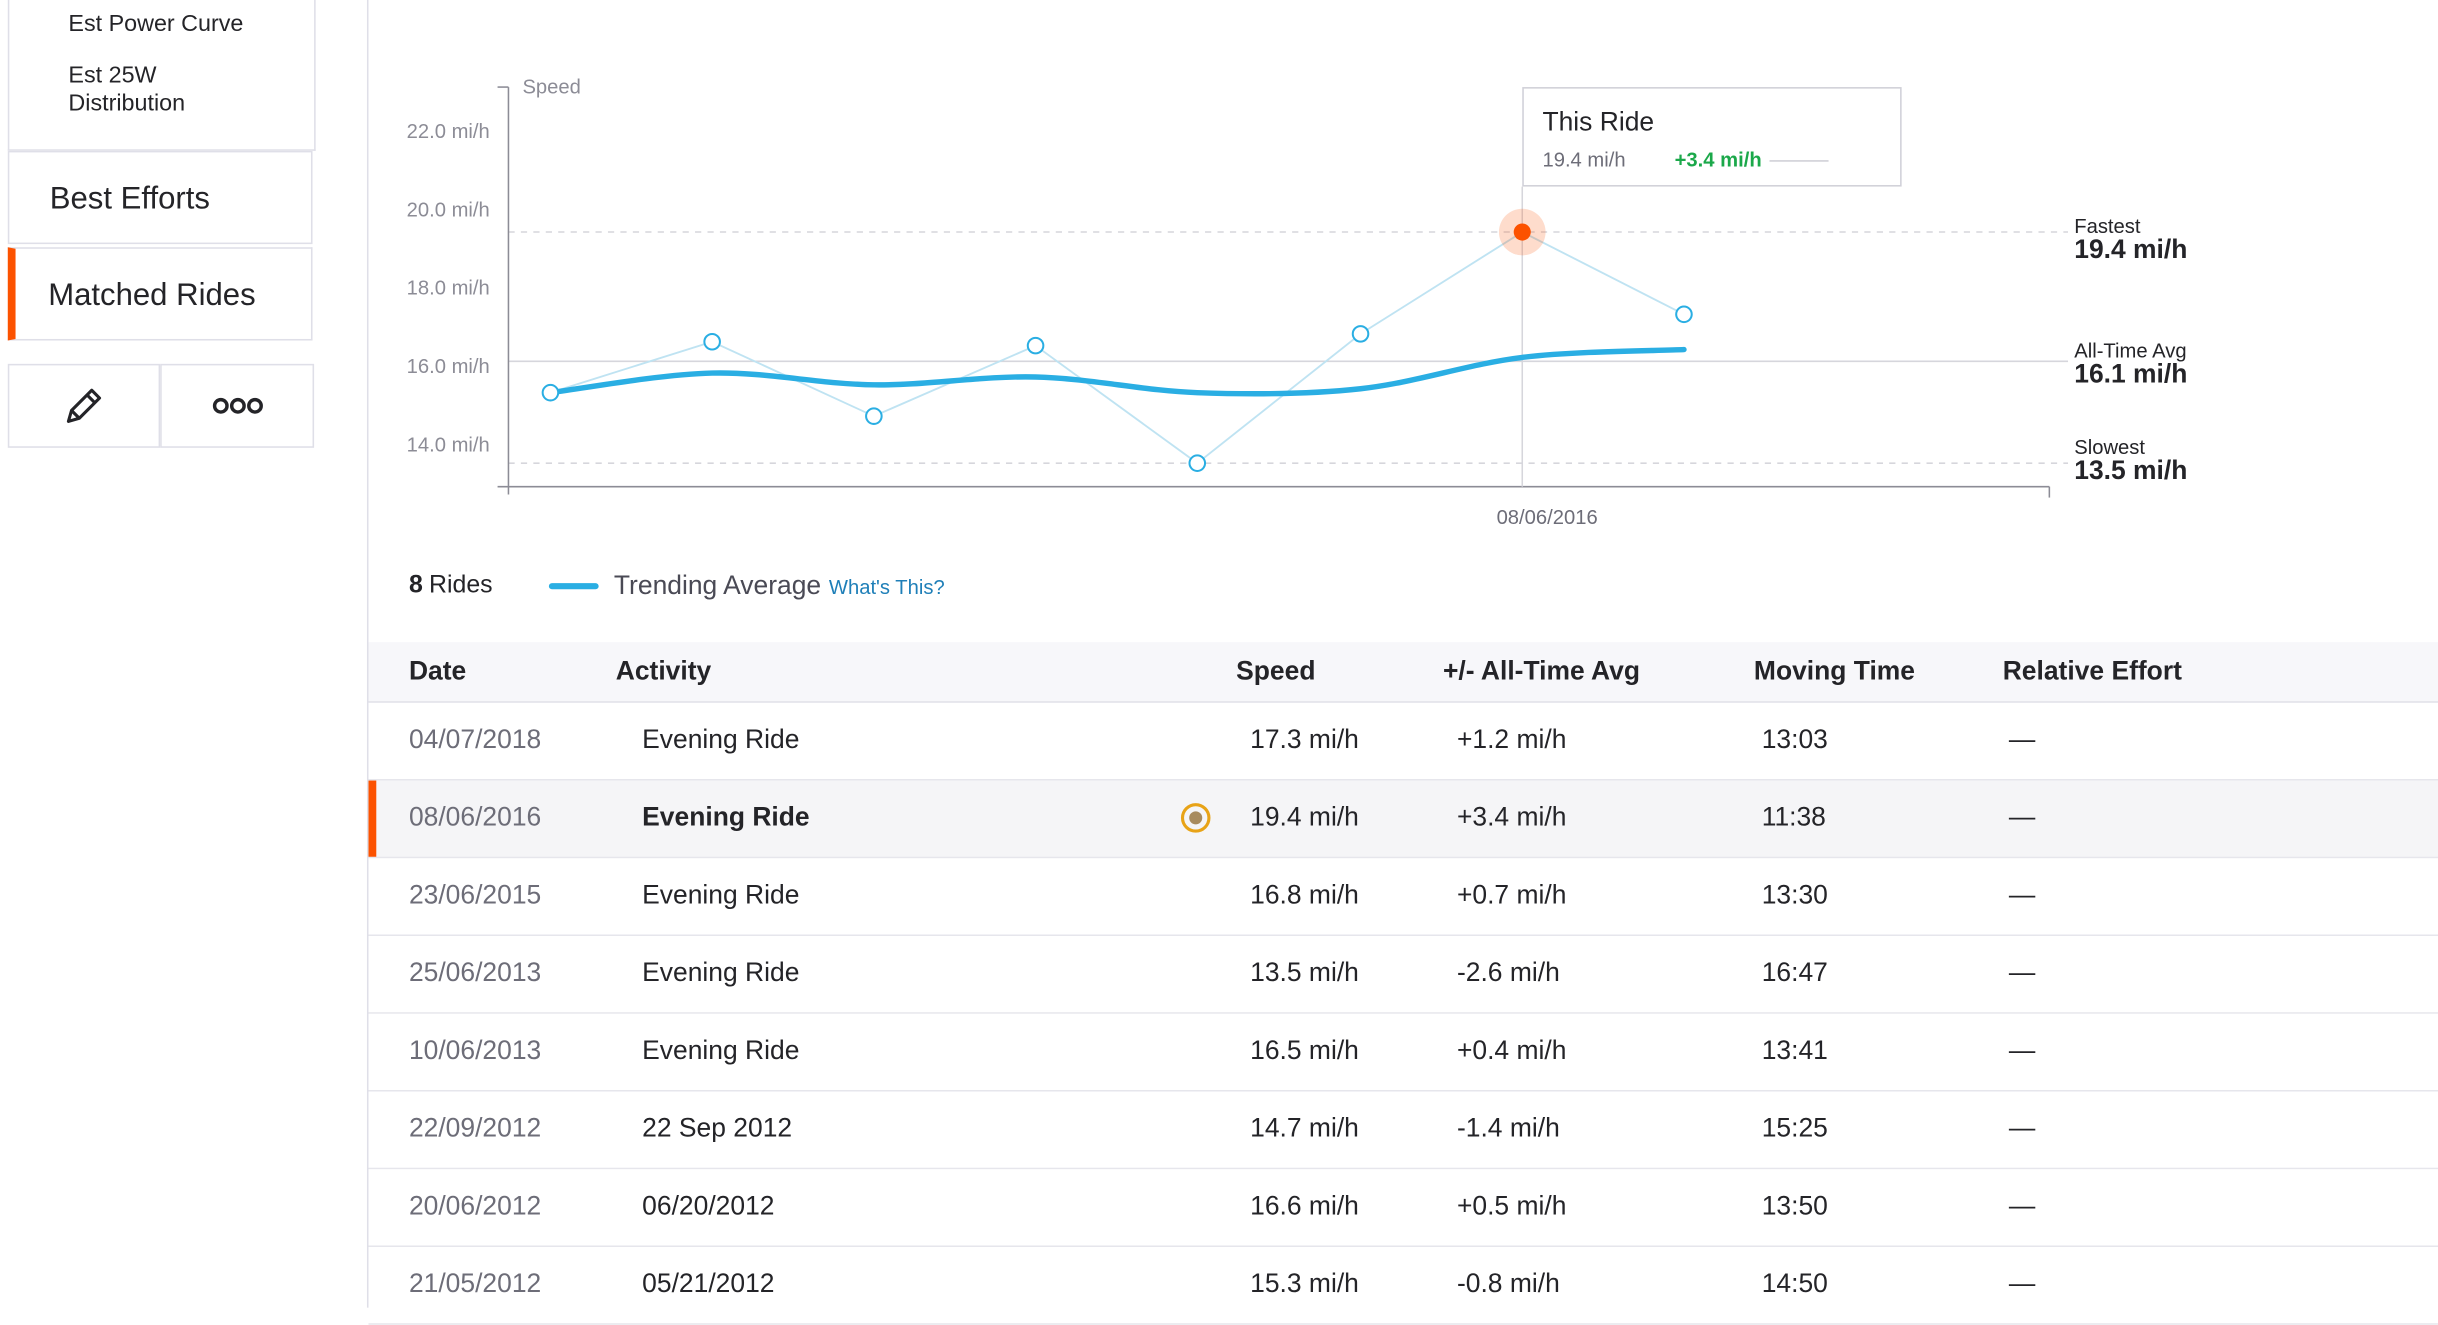 Image resolution: width=2438 pixels, height=1325 pixels. What do you see at coordinates (475, 1283) in the screenshot?
I see `row-date: 21/05/2012` at bounding box center [475, 1283].